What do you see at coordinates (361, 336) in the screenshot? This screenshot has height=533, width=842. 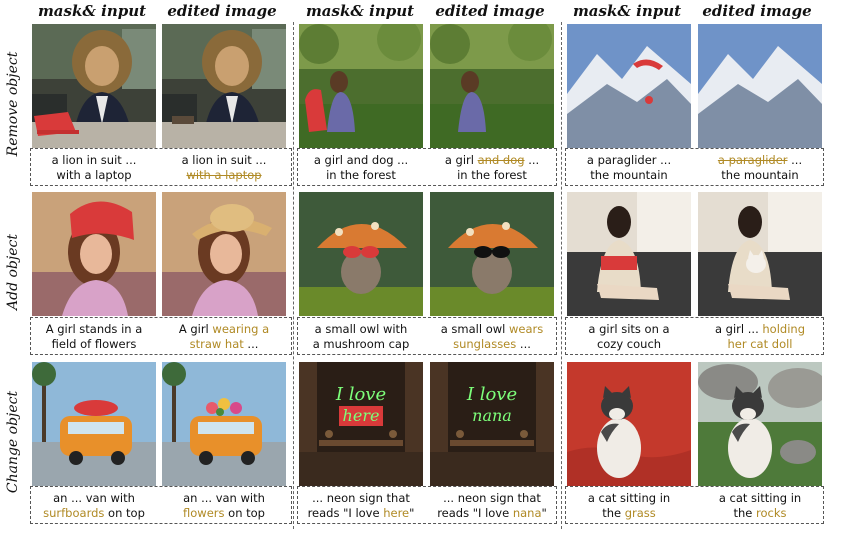 I see `input-caption: a small owl with a mushroom cap` at bounding box center [361, 336].